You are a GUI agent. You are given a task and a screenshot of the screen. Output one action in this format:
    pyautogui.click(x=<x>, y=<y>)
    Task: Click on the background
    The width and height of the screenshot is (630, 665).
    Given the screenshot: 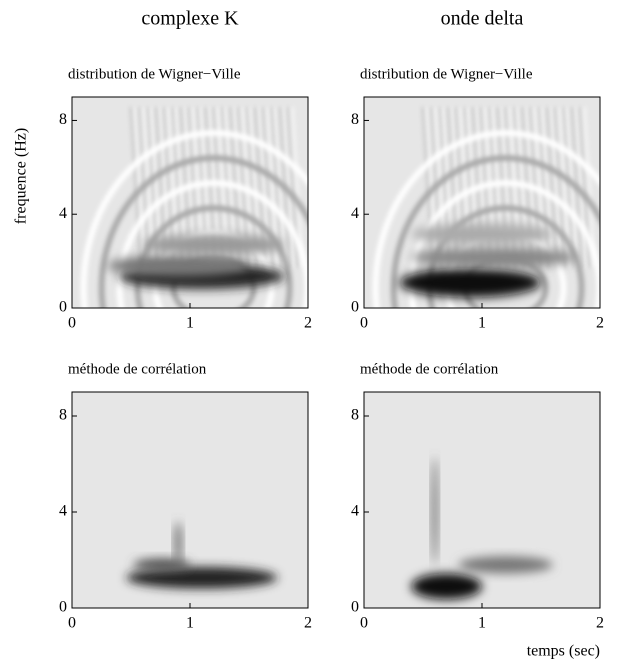 What is the action you would take?
    pyautogui.click(x=482, y=500)
    